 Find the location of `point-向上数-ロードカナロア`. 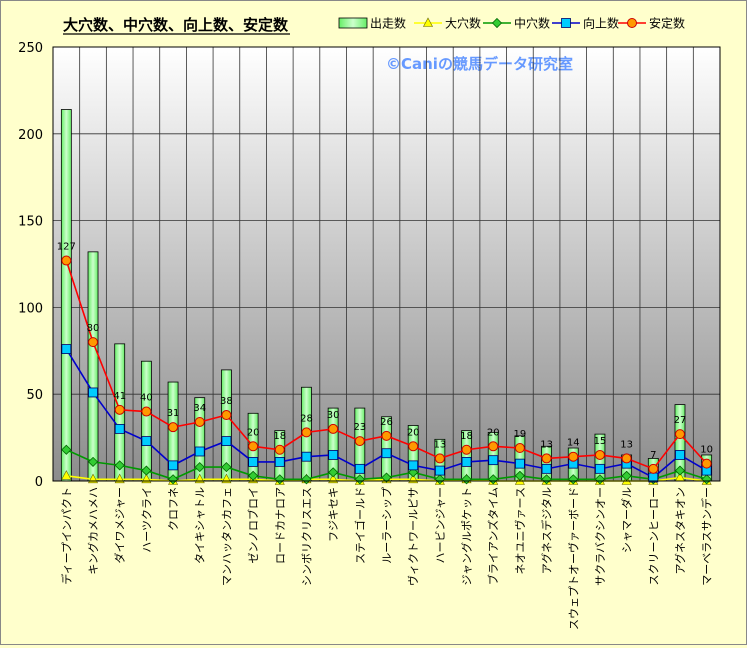

point-向上数-ロードカナロア is located at coordinates (279, 462).